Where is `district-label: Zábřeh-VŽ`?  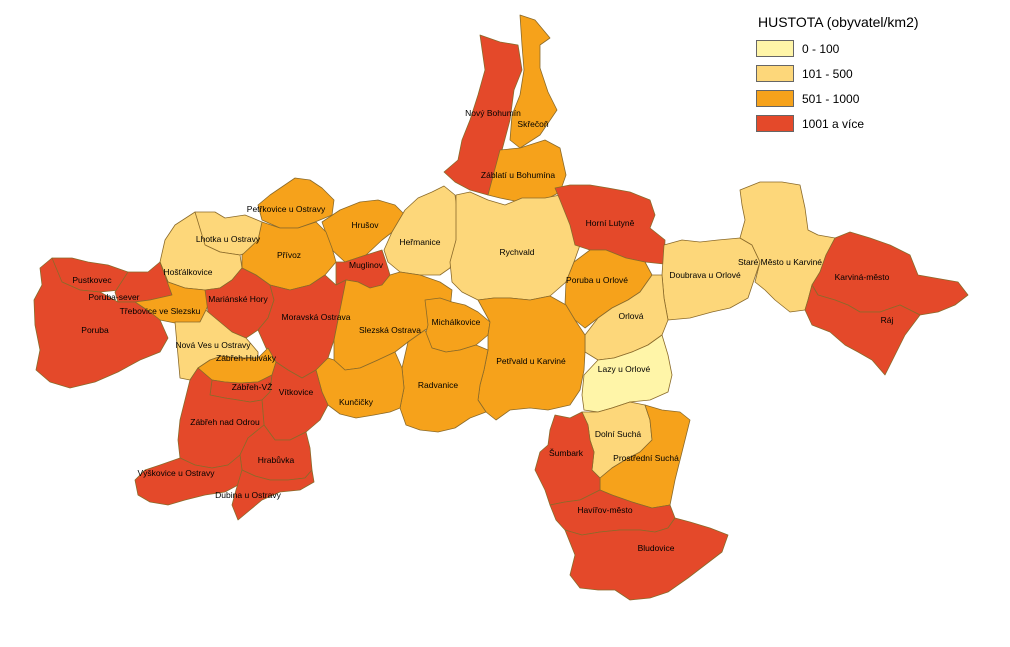
district-label: Zábřeh-VŽ is located at coordinates (252, 387).